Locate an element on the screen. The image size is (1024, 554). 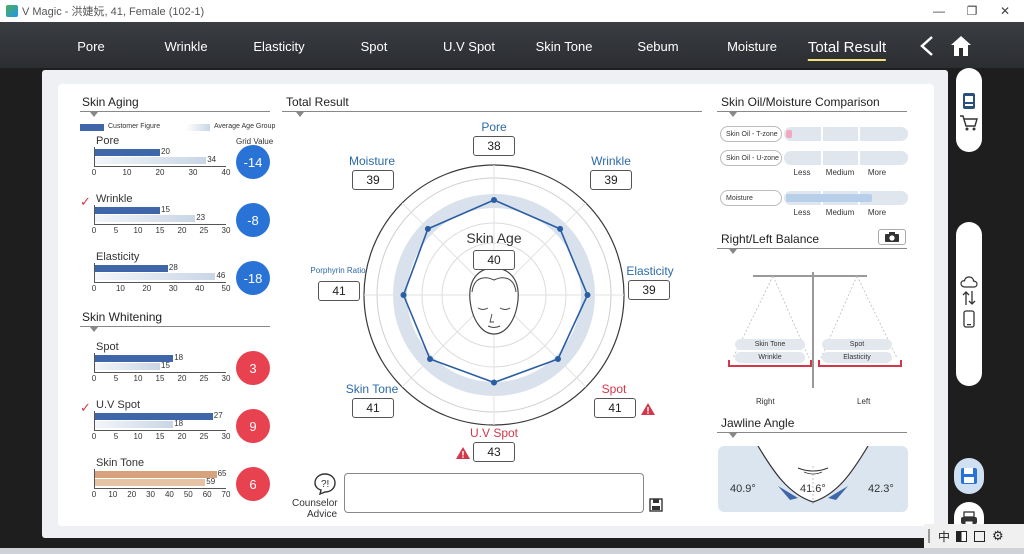
customer-value: 28 is located at coordinates (173, 267).